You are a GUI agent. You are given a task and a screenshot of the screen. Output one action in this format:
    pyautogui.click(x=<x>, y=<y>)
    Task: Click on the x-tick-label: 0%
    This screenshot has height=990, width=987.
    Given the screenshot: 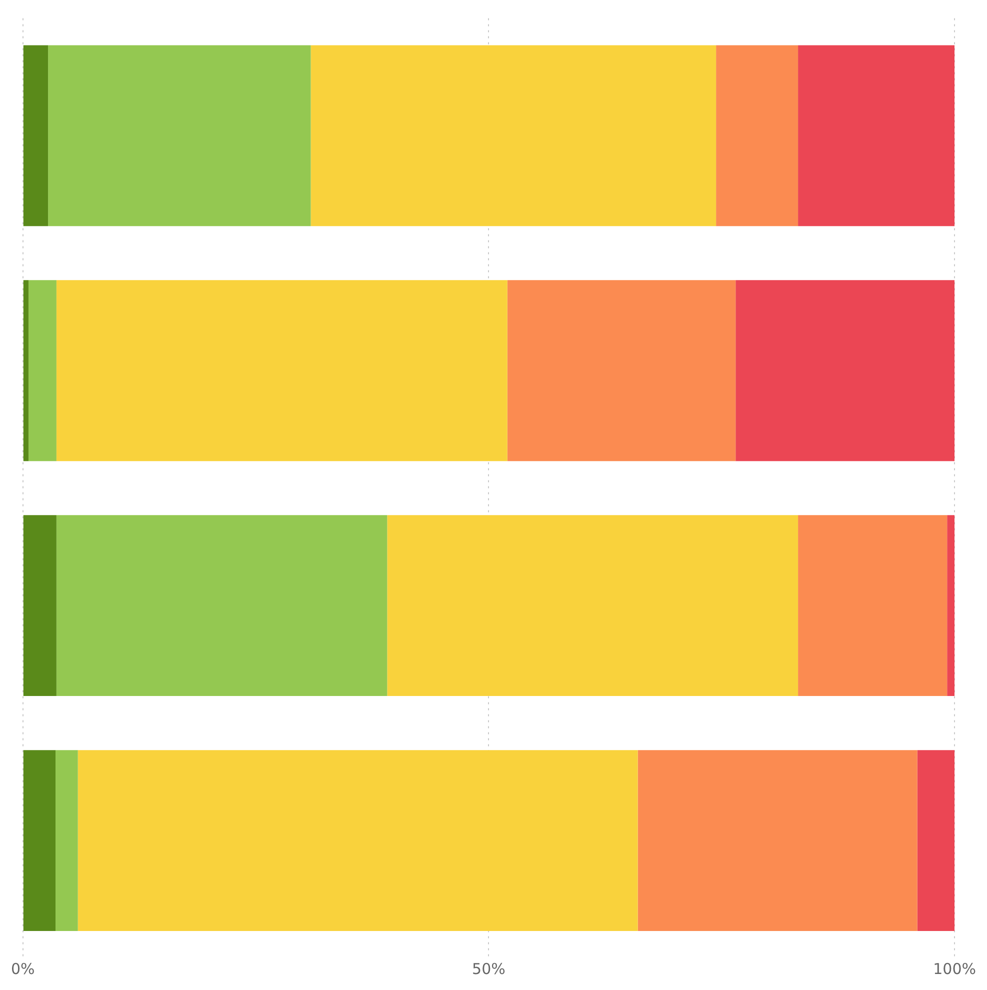 What is the action you would take?
    pyautogui.click(x=23, y=969)
    